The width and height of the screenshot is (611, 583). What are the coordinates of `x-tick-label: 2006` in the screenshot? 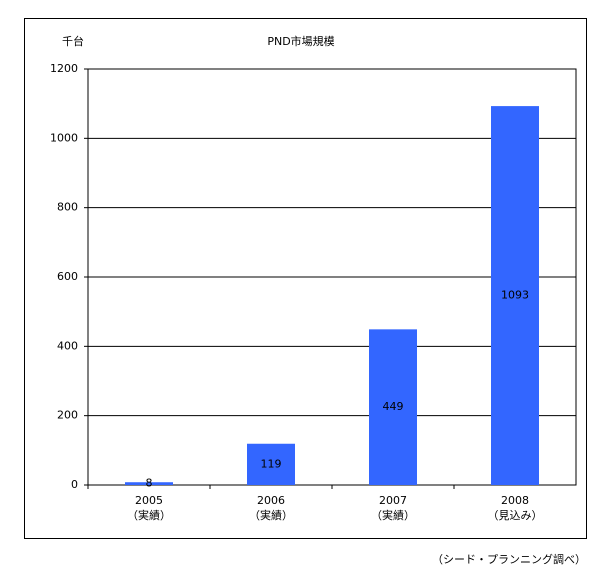 It's located at (271, 500).